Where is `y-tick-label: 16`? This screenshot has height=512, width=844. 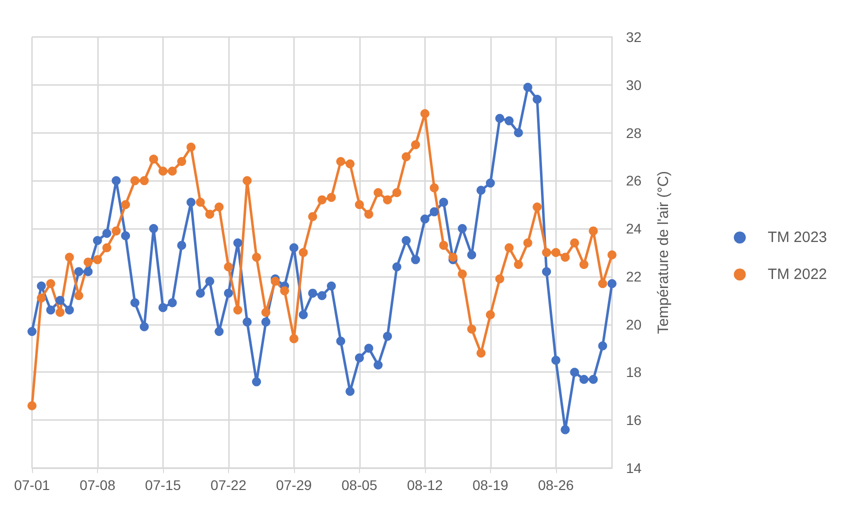 y-tick-label: 16 is located at coordinates (634, 420).